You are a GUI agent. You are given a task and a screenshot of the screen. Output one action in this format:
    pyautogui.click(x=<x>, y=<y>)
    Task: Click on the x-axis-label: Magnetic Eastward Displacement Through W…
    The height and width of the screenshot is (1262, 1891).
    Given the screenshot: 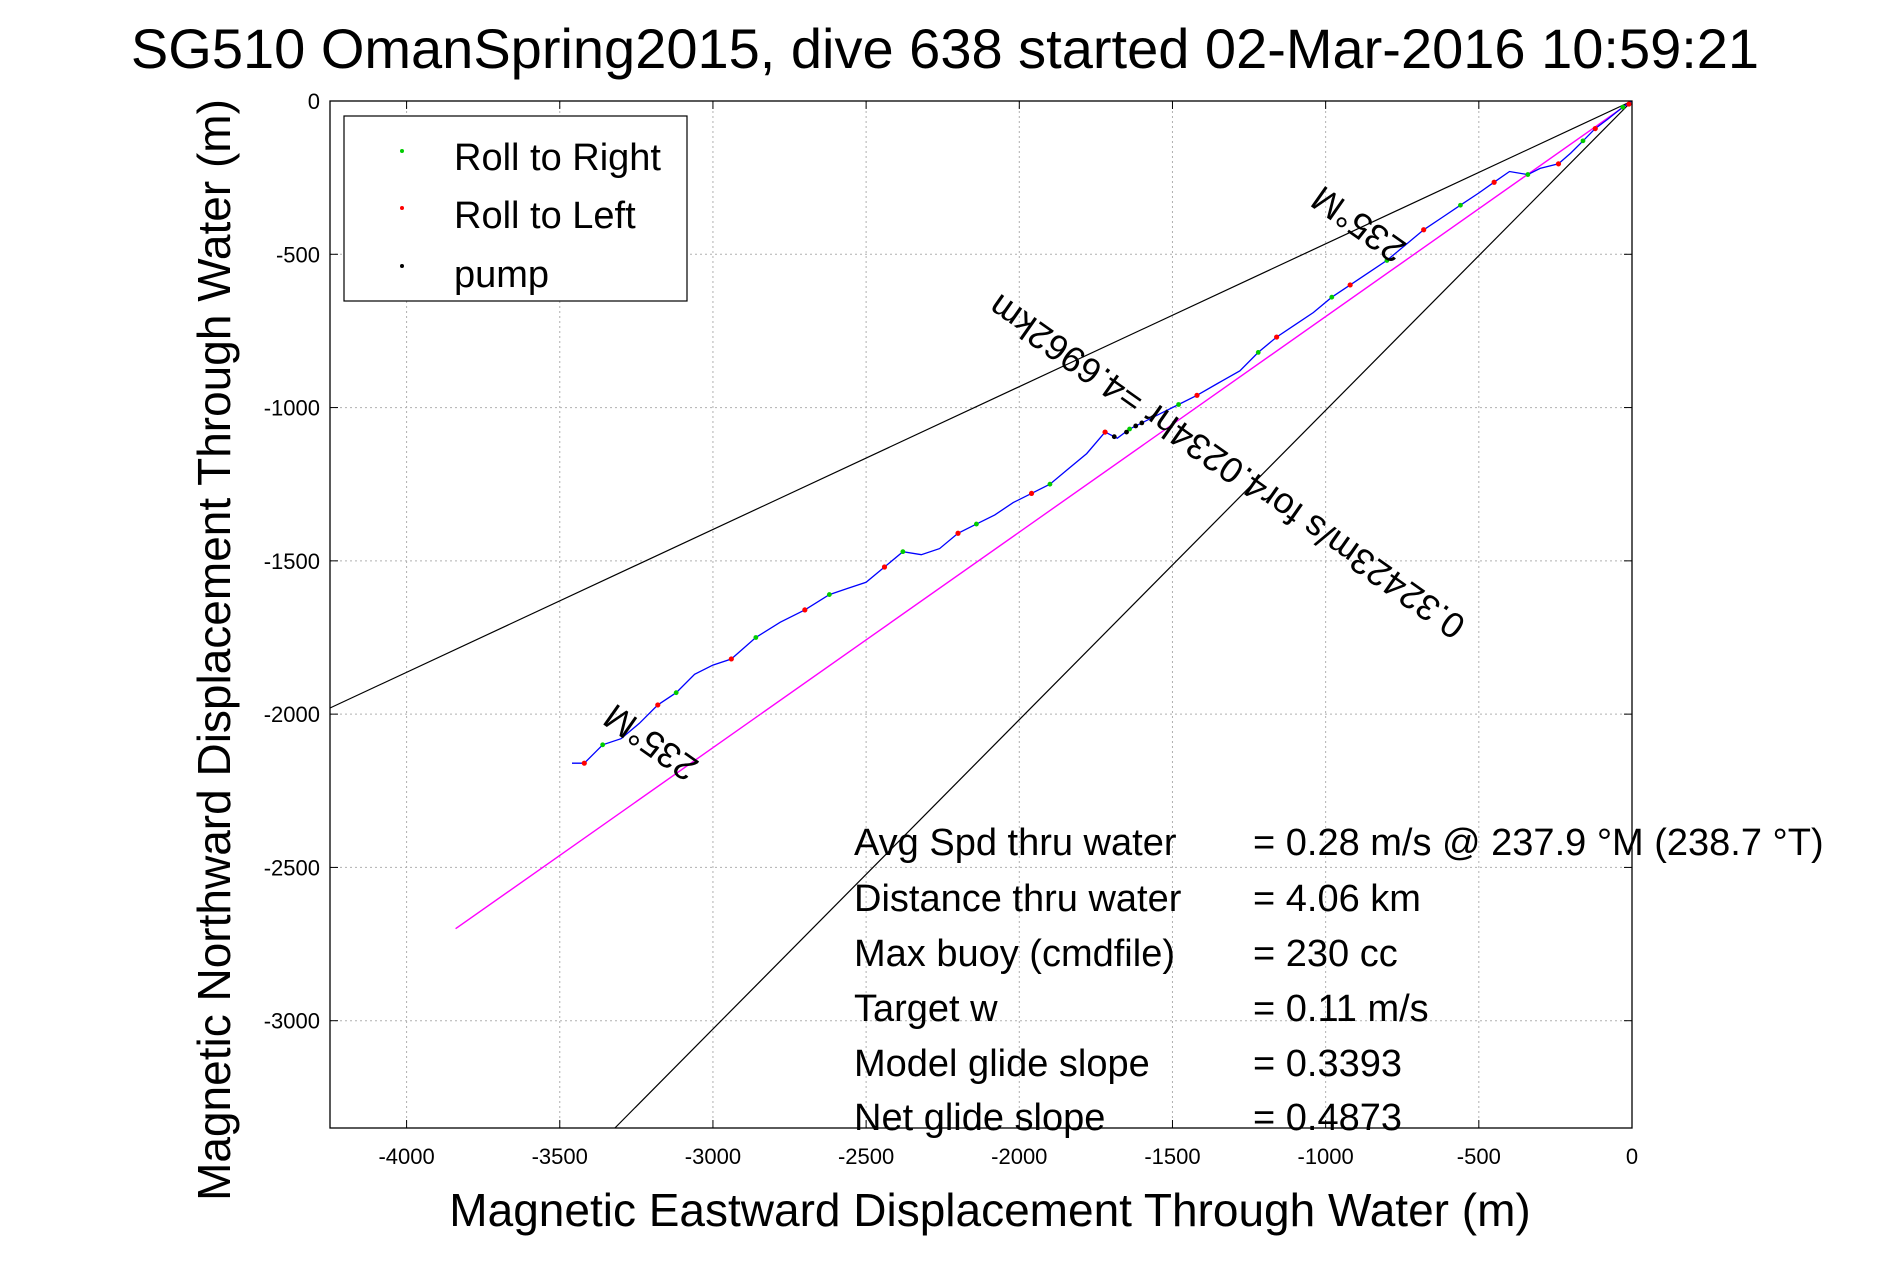 What is the action you would take?
    pyautogui.click(x=989, y=1210)
    